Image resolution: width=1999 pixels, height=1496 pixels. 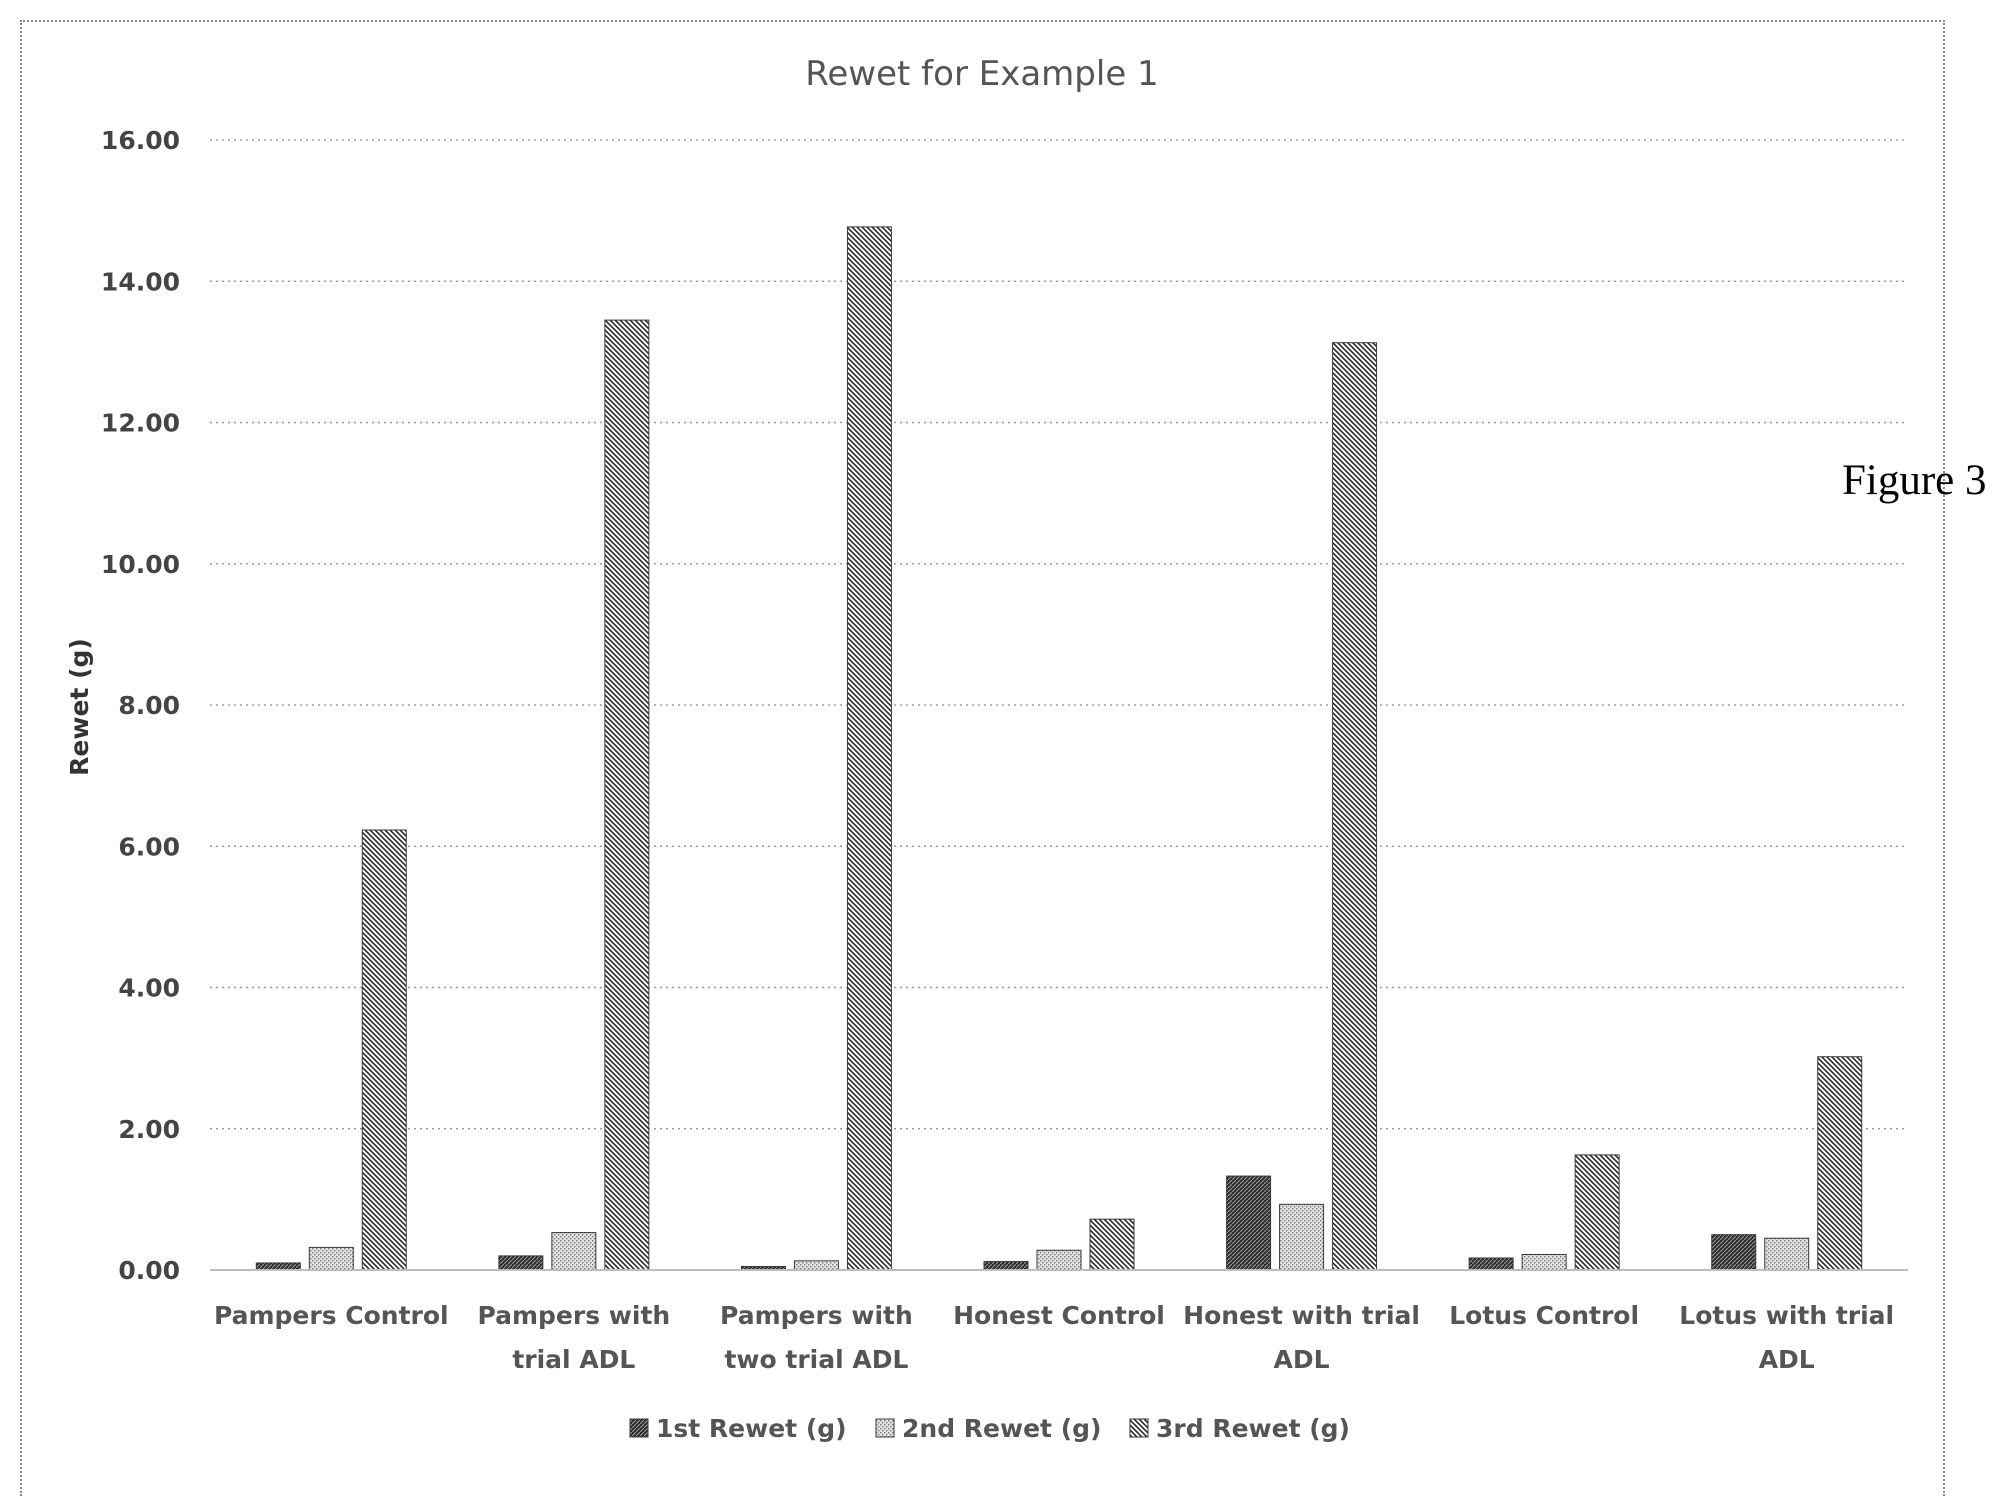 What do you see at coordinates (140, 281) in the screenshot?
I see `y-tick-label: 14.00` at bounding box center [140, 281].